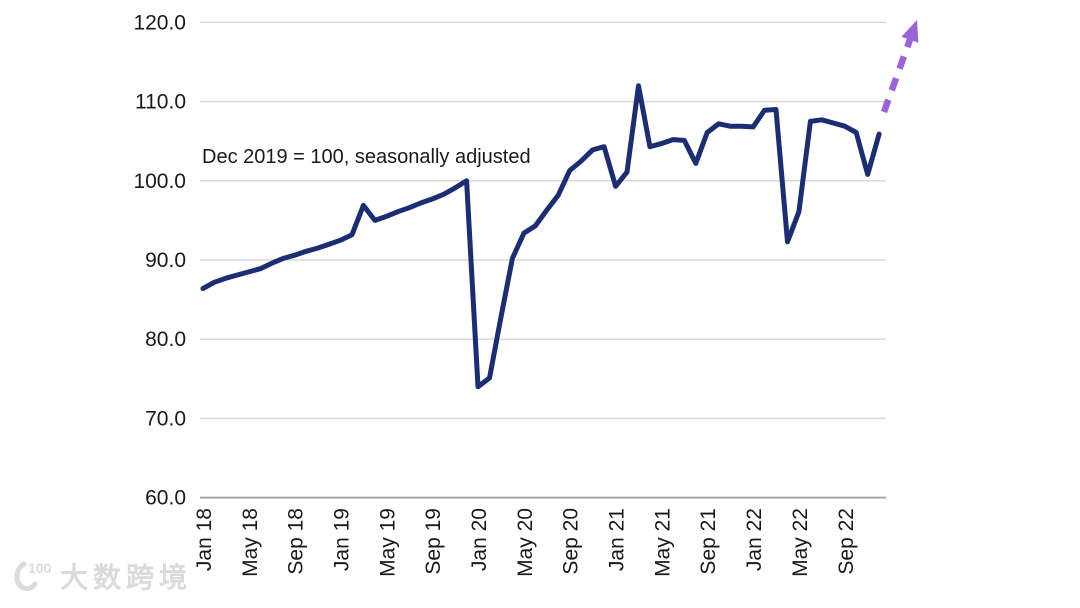 This screenshot has height=608, width=1080. I want to click on y-tick-label: 120.0, so click(159, 22).